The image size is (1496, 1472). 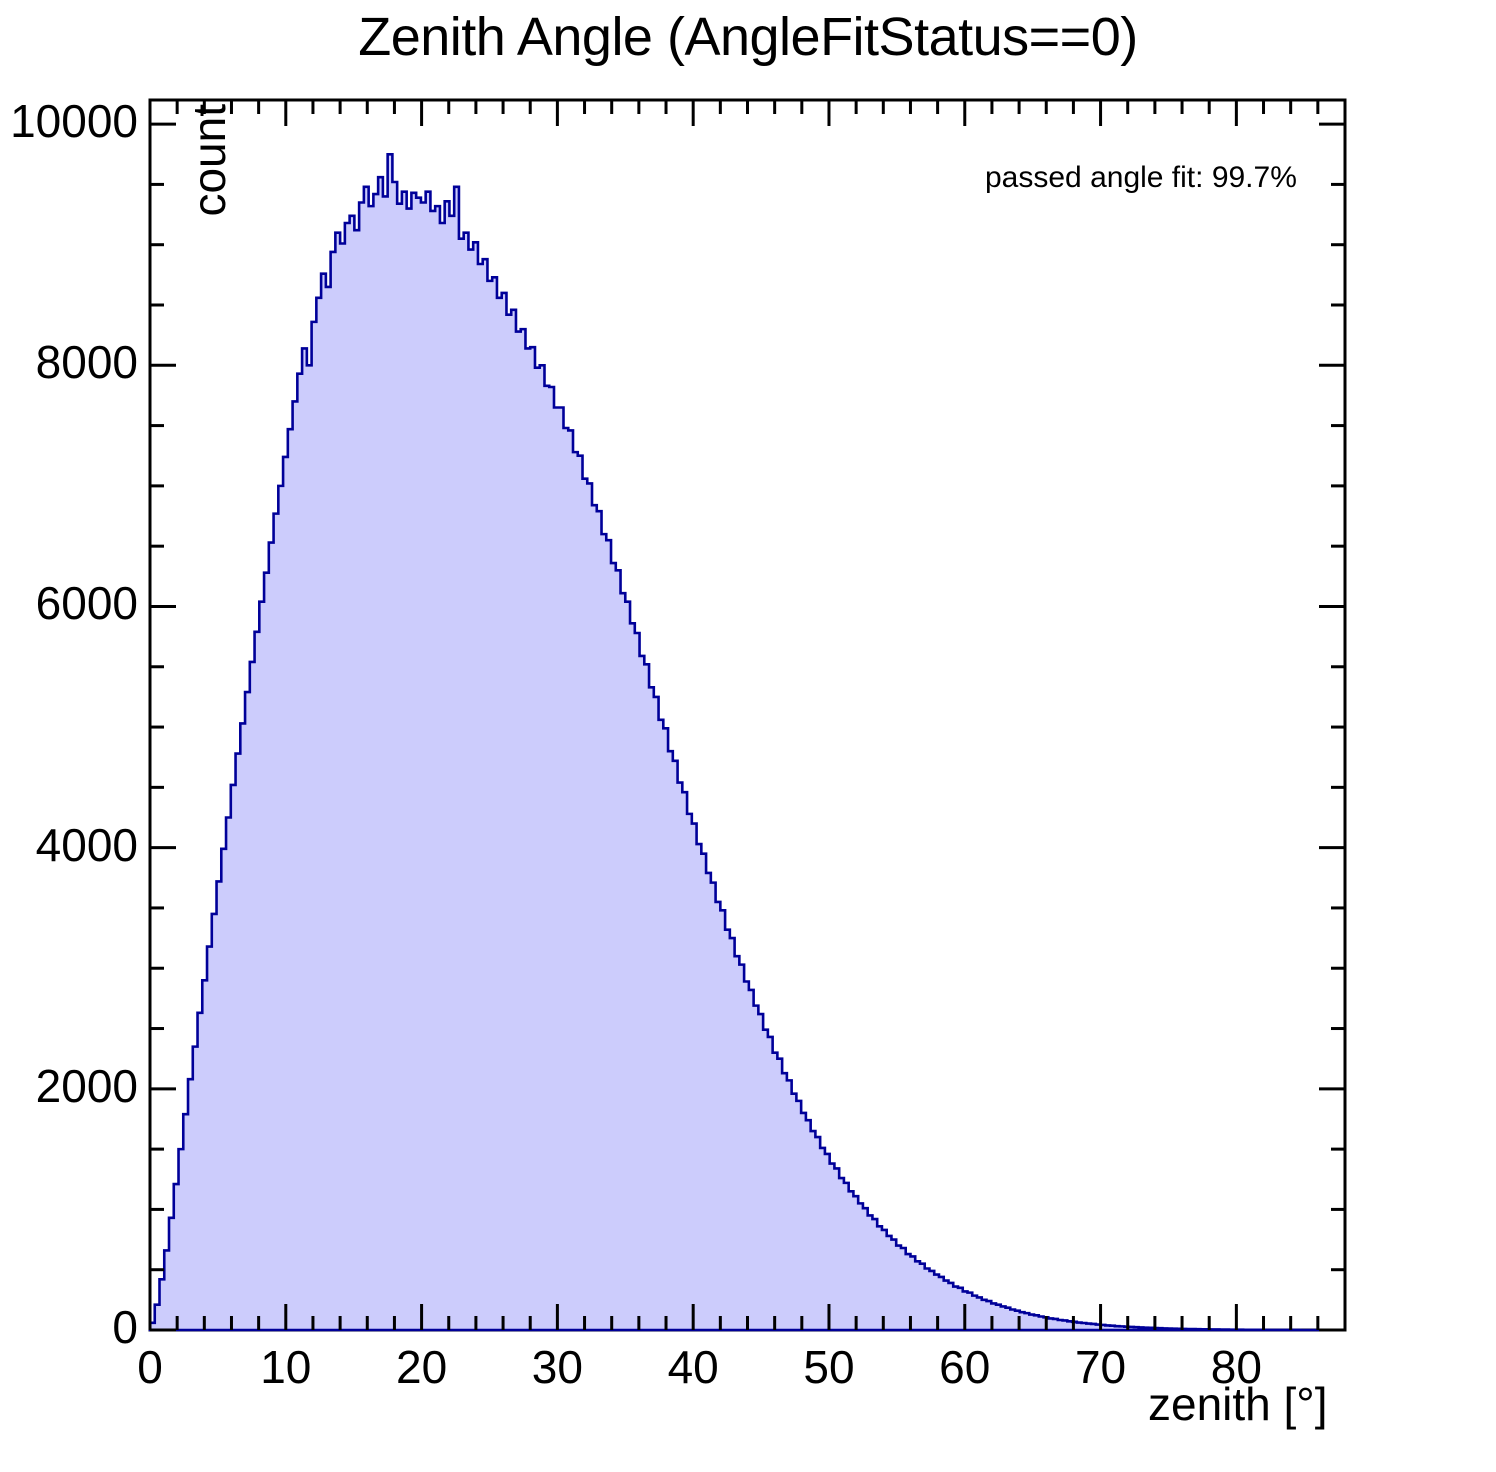 I want to click on y-tick-label: 2000, so click(x=86, y=1085).